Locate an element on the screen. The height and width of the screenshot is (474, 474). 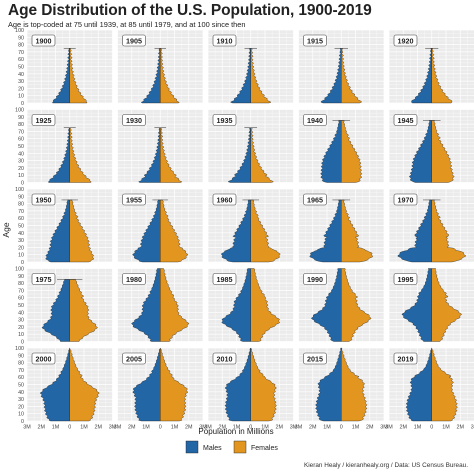
facet-label-1925: 1925 is located at coordinates (44, 120).